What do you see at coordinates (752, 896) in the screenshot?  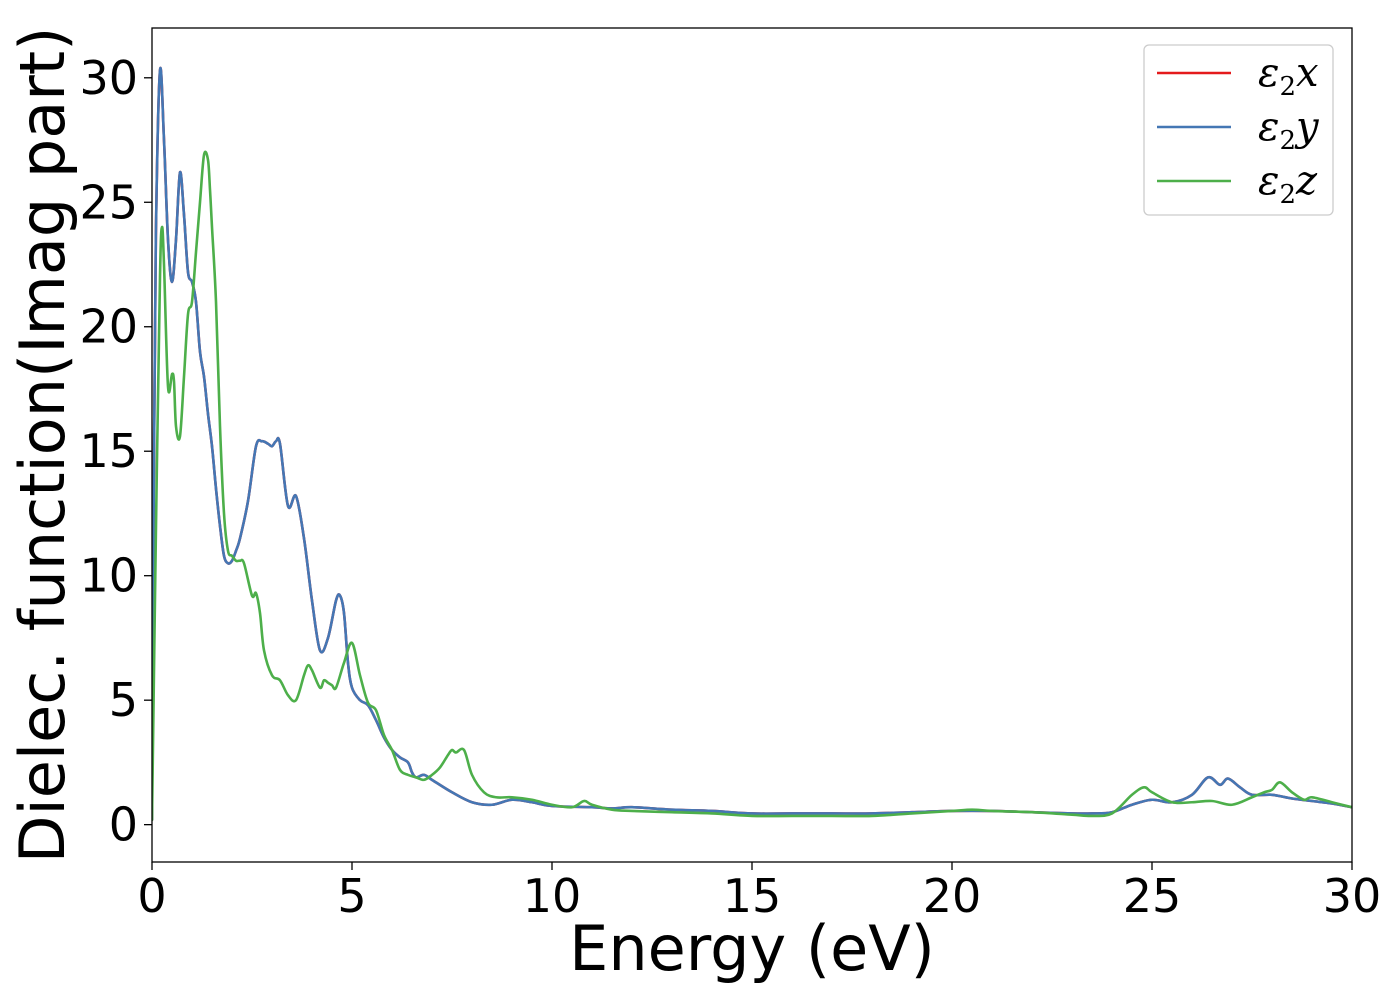 I see `x-tick-label: 15` at bounding box center [752, 896].